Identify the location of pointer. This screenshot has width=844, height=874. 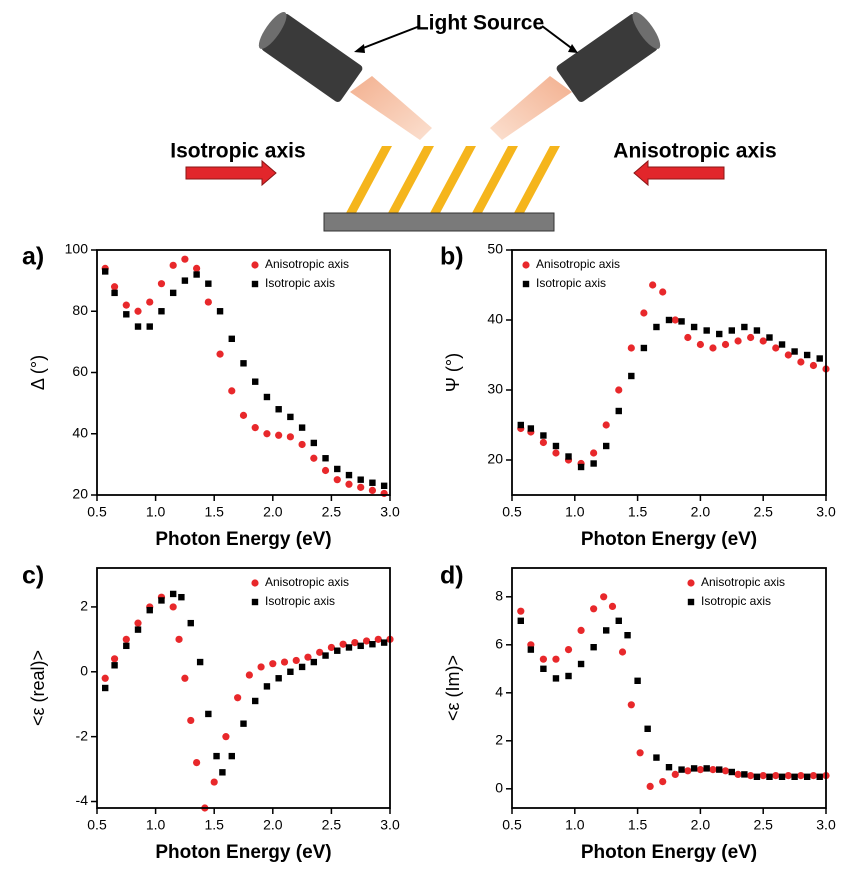
(389, 38).